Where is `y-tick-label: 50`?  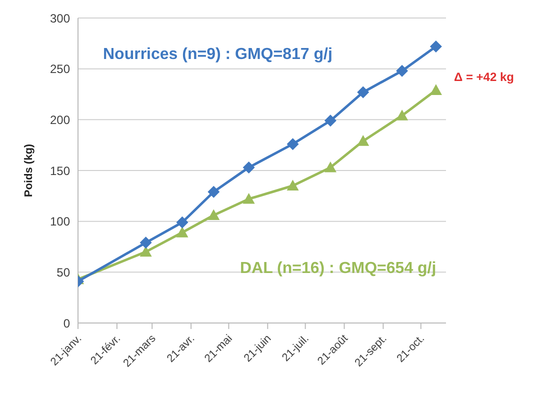 y-tick-label: 50 is located at coordinates (63, 272).